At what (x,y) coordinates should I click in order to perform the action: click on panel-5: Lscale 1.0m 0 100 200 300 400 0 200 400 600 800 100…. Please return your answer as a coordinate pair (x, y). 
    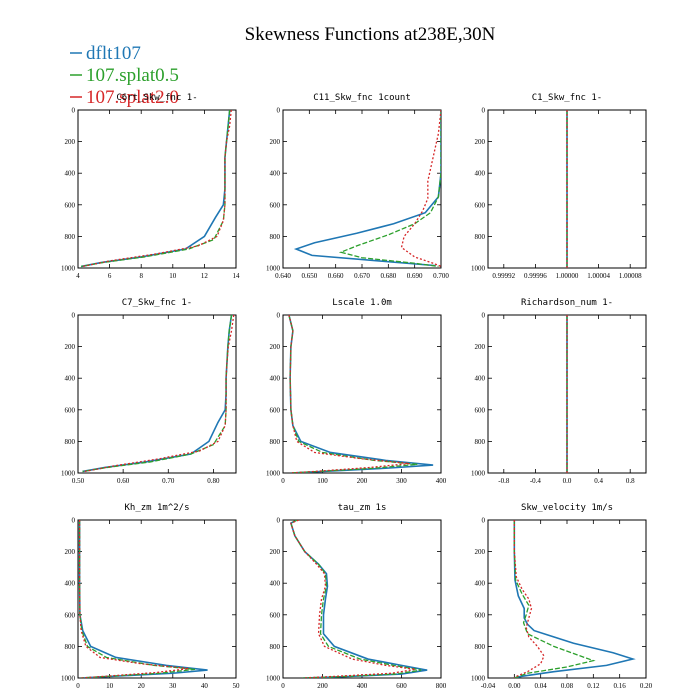
    Looking at the image, I should click on (356, 391).